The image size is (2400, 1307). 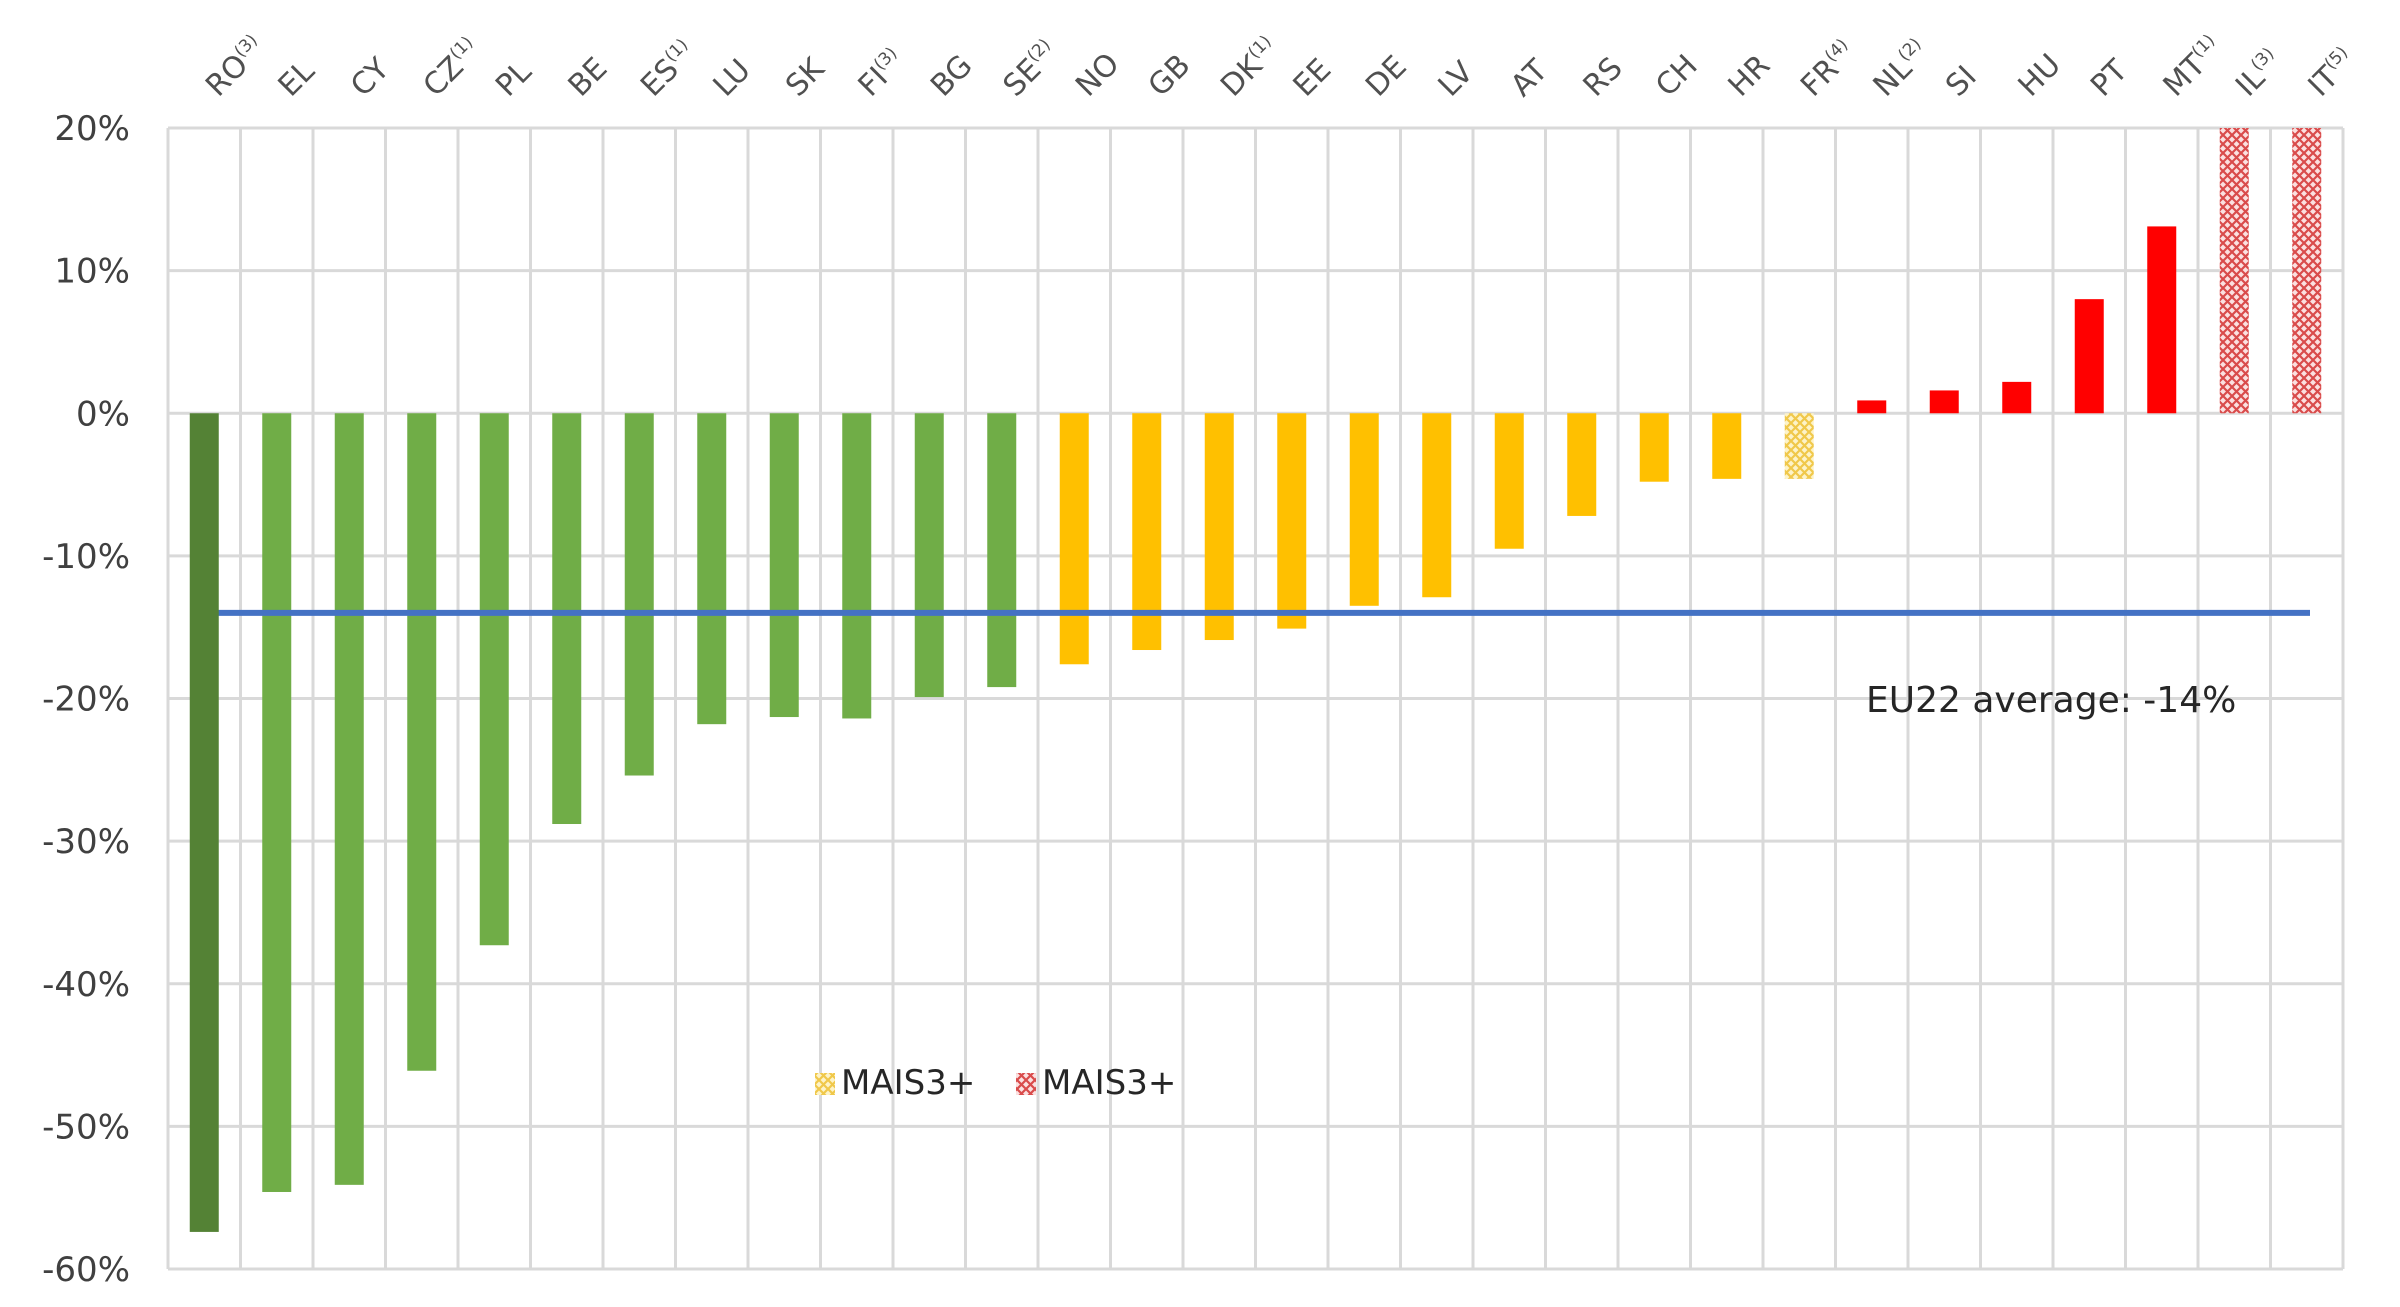 What do you see at coordinates (2089, 356) in the screenshot?
I see `bar-pt` at bounding box center [2089, 356].